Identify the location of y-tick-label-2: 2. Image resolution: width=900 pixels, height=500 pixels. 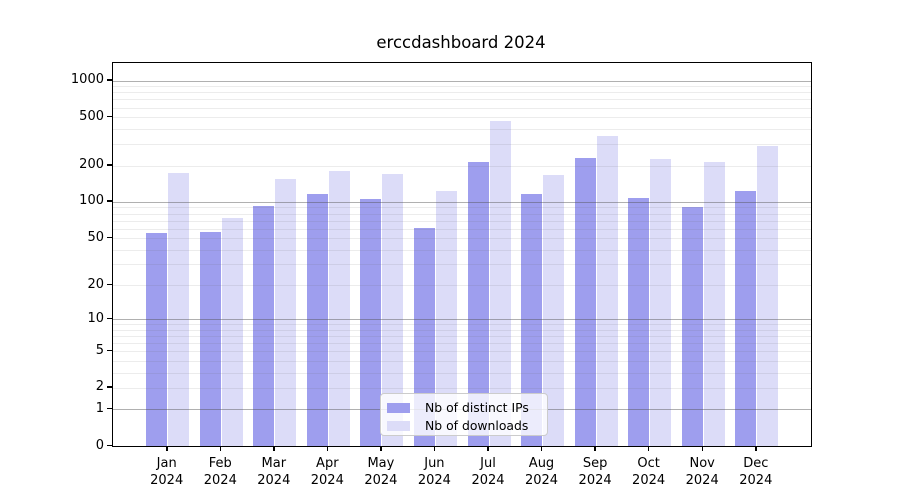
(99, 387).